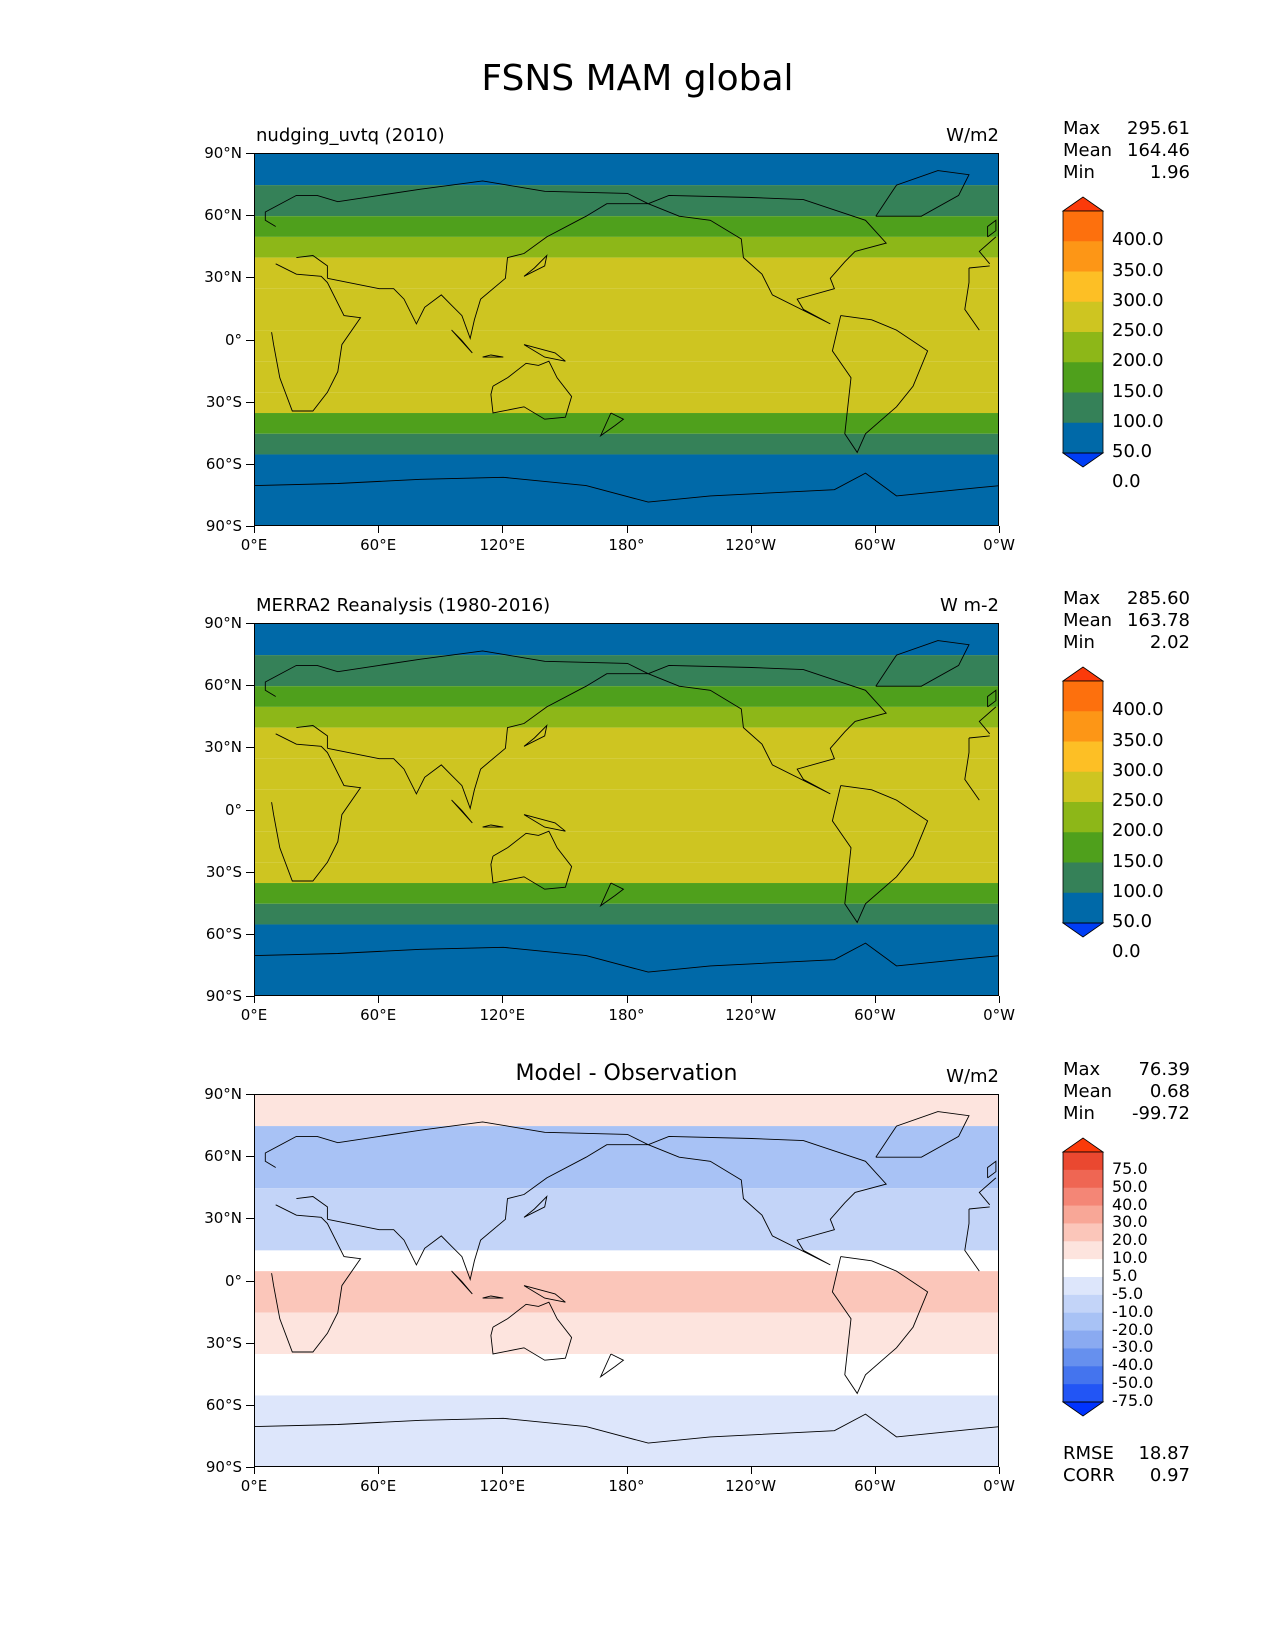 The width and height of the screenshot is (1275, 1650). What do you see at coordinates (223, 215) in the screenshot?
I see `y-tick-label: 60°N` at bounding box center [223, 215].